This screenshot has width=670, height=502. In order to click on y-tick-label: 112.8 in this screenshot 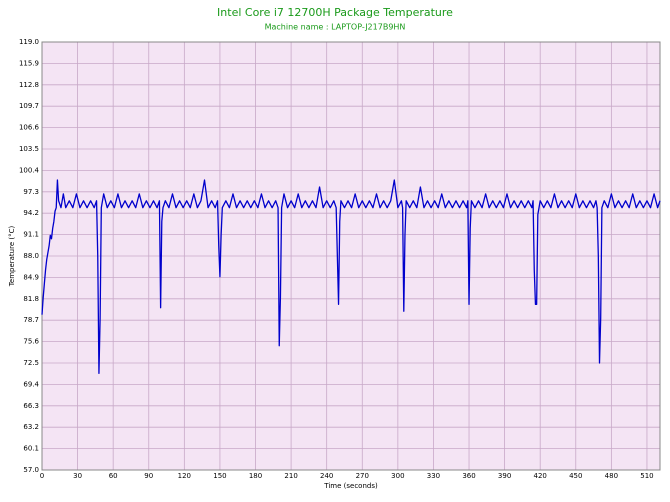, I will do `click(29, 85)`.